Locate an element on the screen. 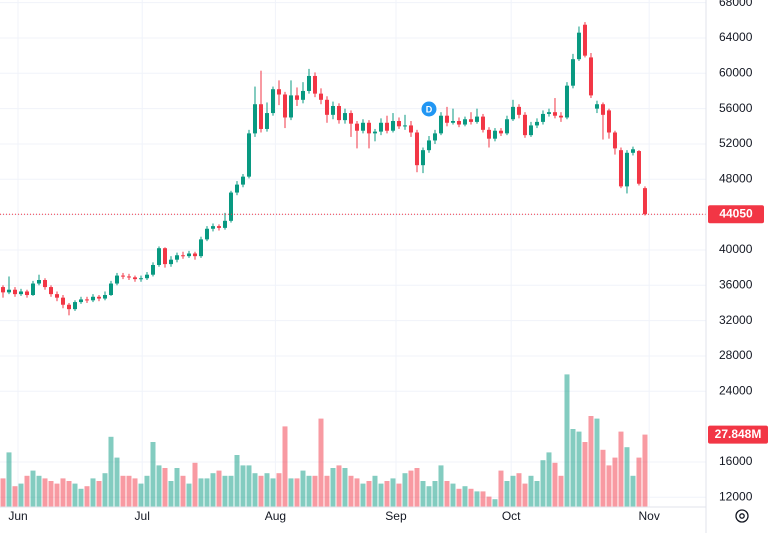 The width and height of the screenshot is (770, 533). y-tick-label: 12000 is located at coordinates (736, 496).